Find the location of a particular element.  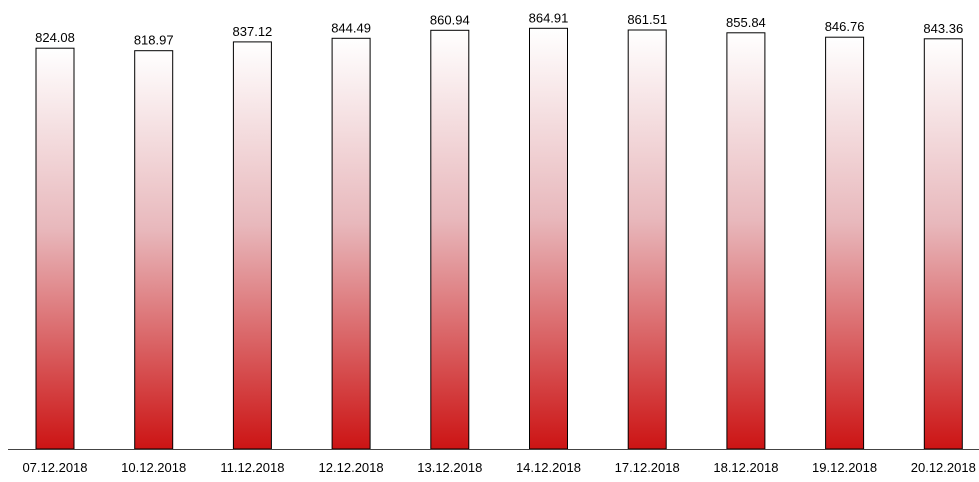

bar-value-label: 837.12 is located at coordinates (253, 31).